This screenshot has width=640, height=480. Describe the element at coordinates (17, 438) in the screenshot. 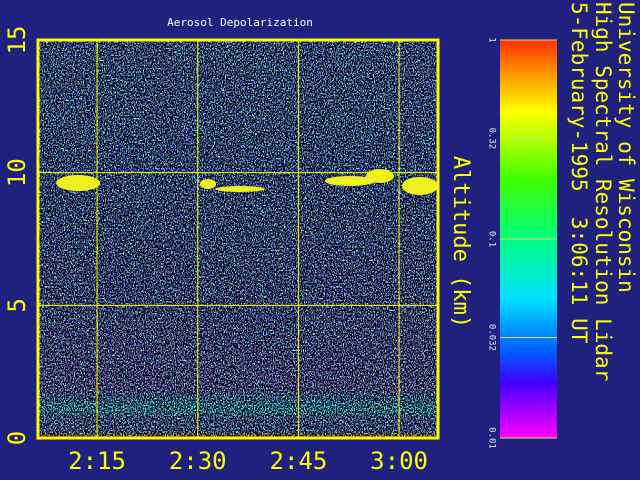

I see `y-tick-label: 0` at that location.